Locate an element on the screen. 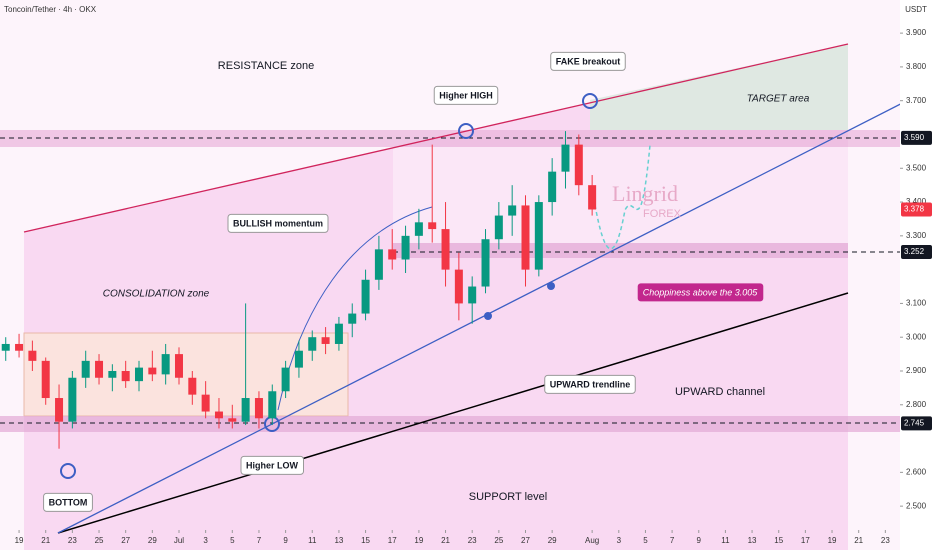  annotation: BOTTOM is located at coordinates (68, 502).